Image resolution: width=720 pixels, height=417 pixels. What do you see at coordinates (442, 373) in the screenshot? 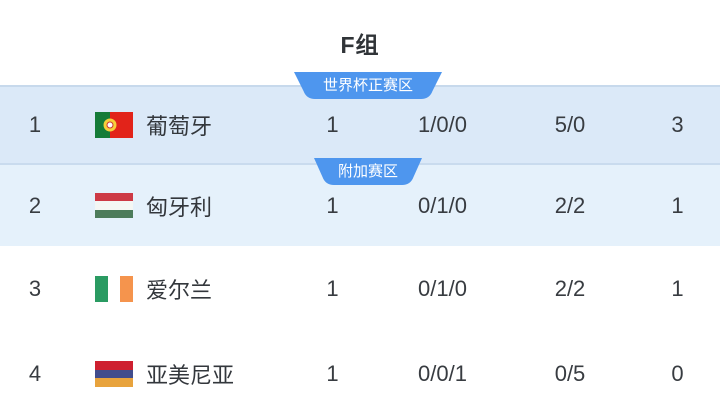
I see `win-draw-loss: 0/0/1` at bounding box center [442, 373].